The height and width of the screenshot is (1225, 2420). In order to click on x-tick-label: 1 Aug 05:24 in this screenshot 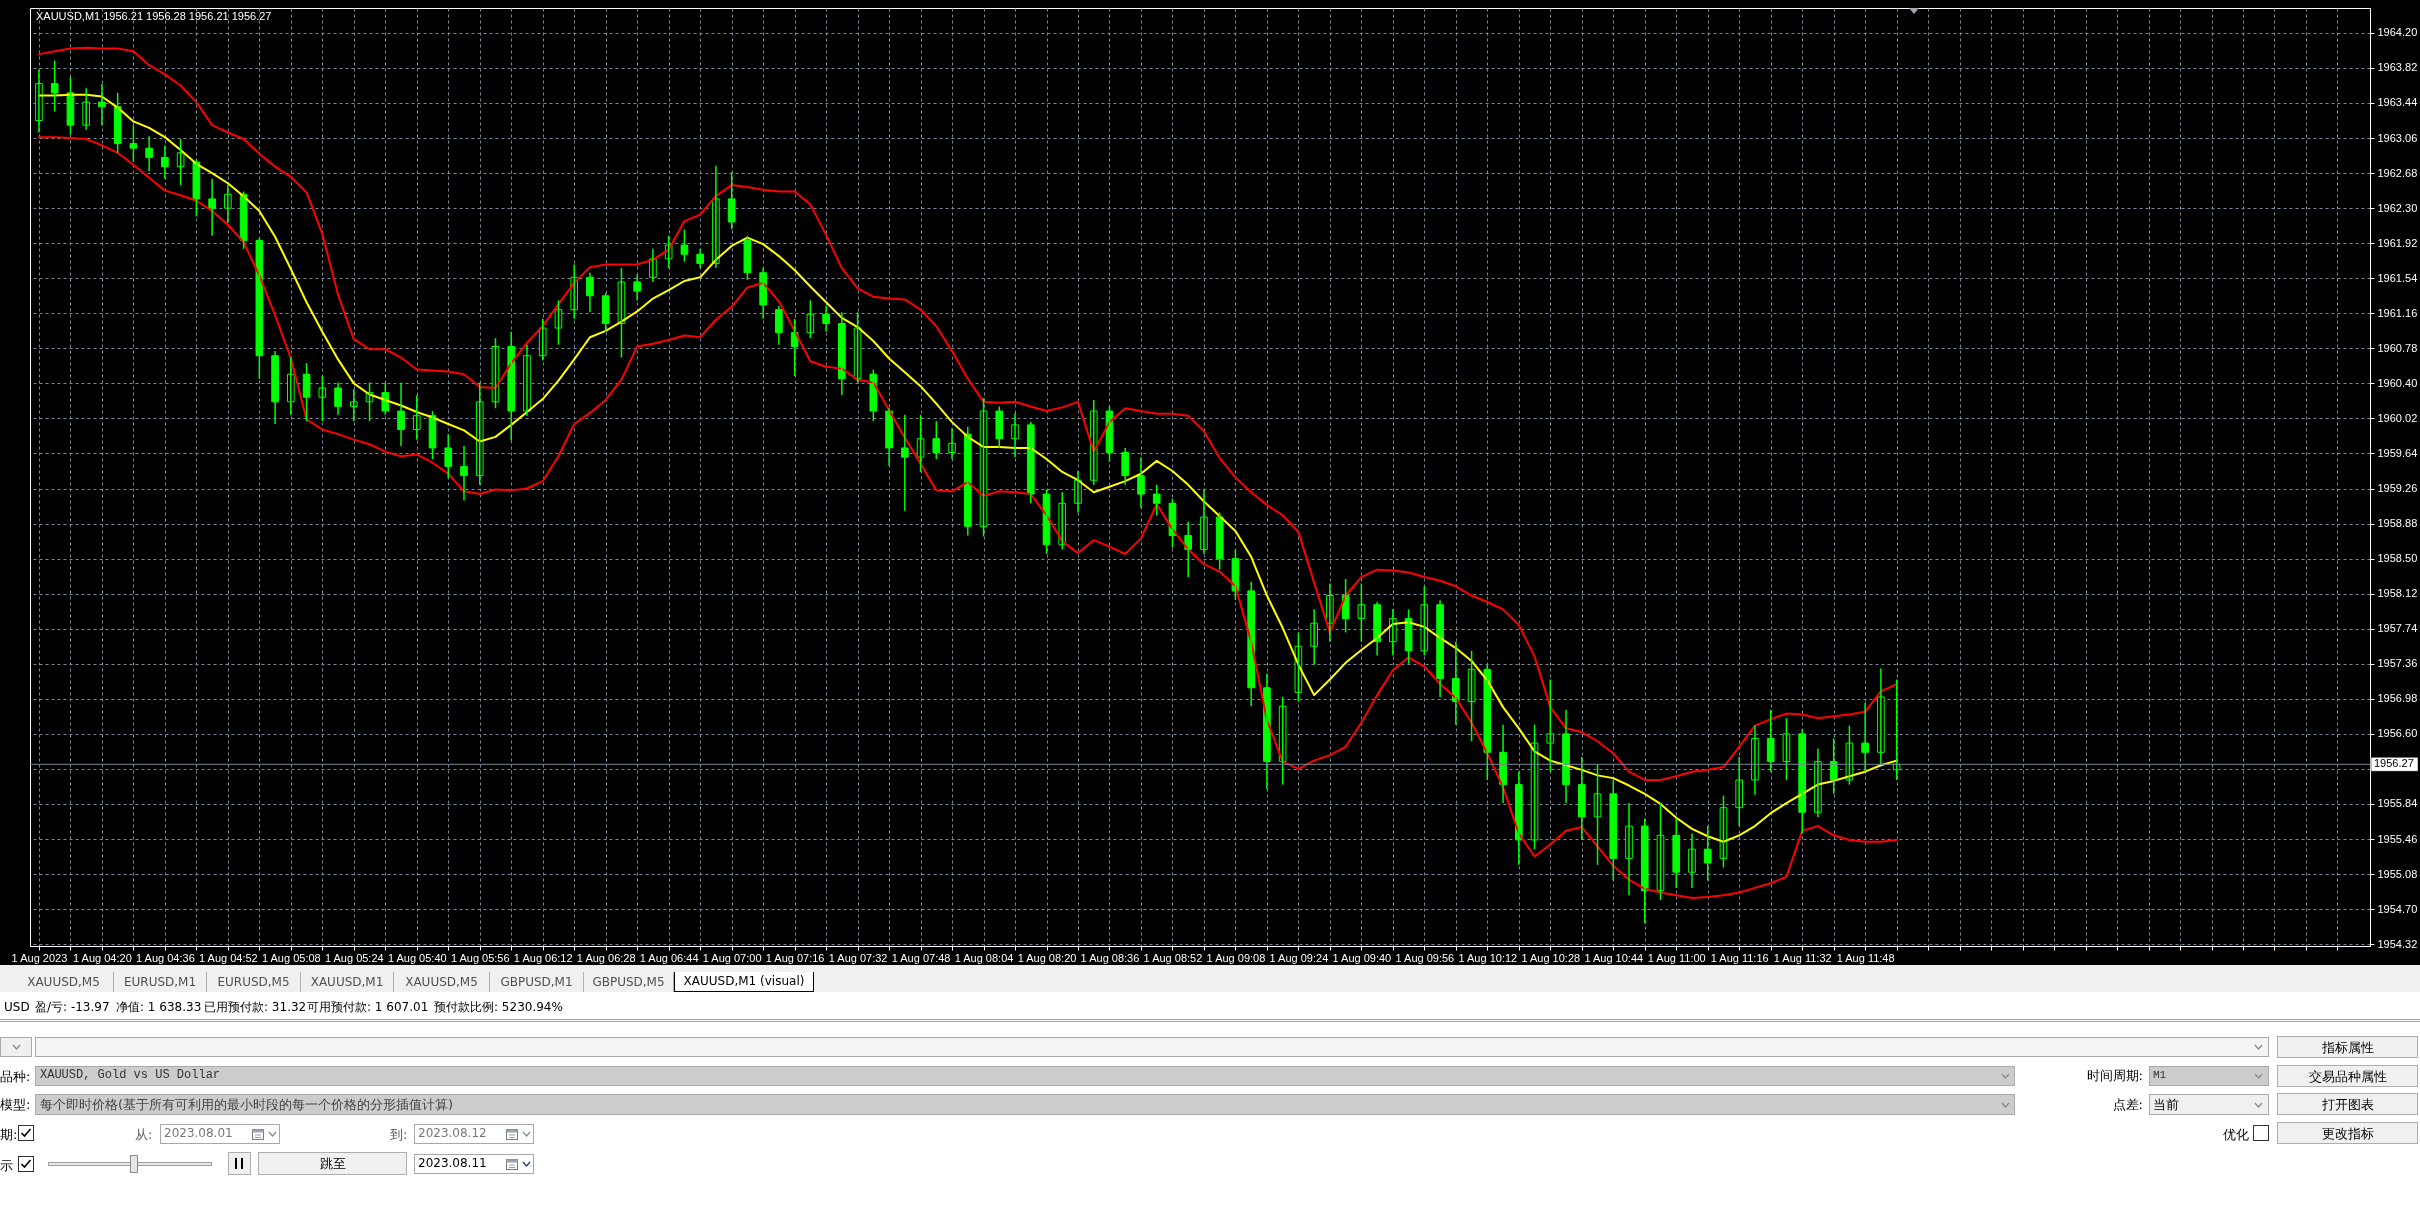, I will do `click(354, 957)`.